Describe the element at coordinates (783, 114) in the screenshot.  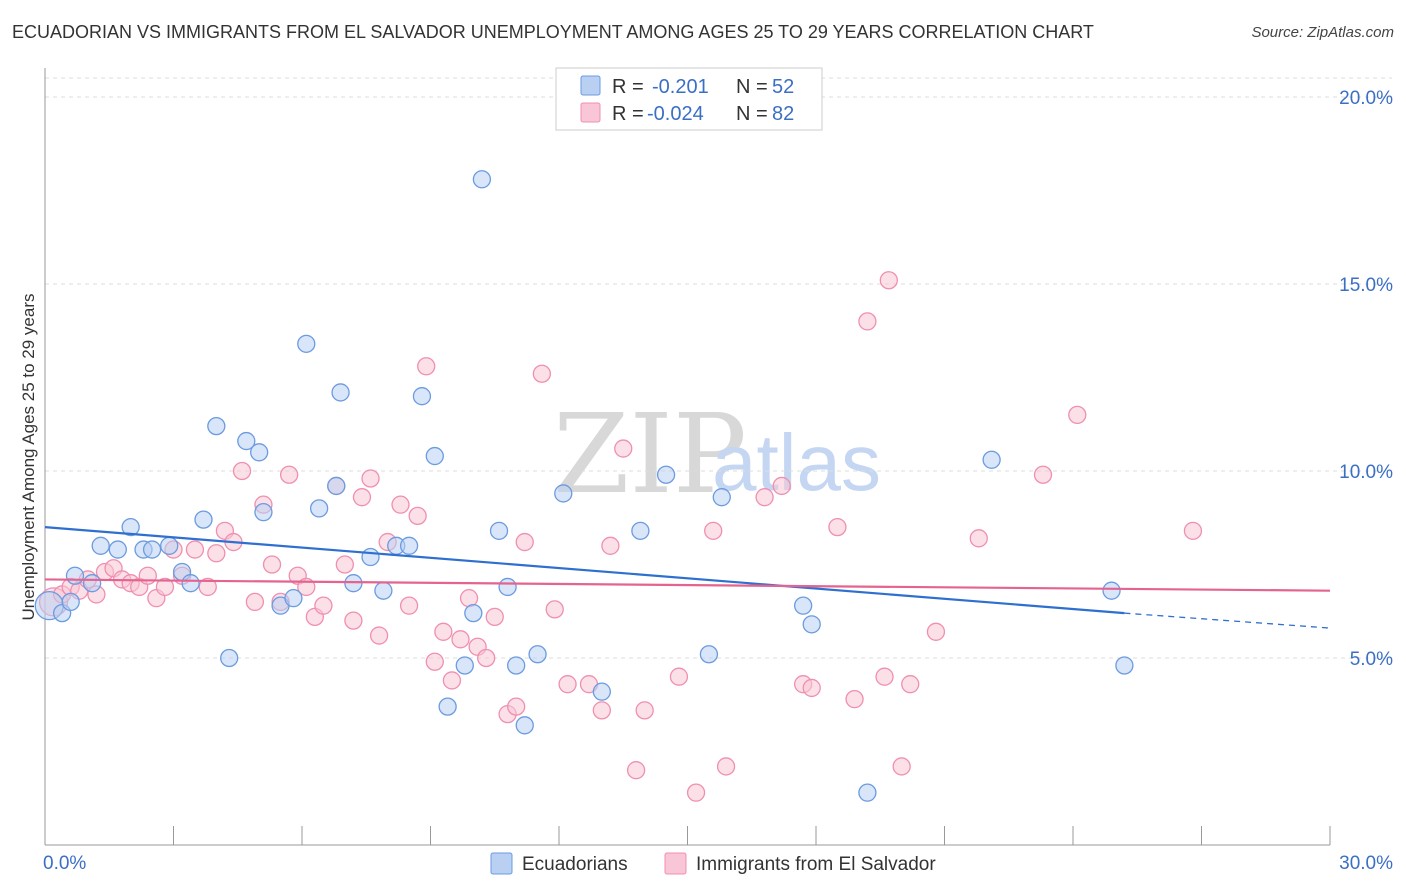
I see `legend-n-value-2: 82` at that location.